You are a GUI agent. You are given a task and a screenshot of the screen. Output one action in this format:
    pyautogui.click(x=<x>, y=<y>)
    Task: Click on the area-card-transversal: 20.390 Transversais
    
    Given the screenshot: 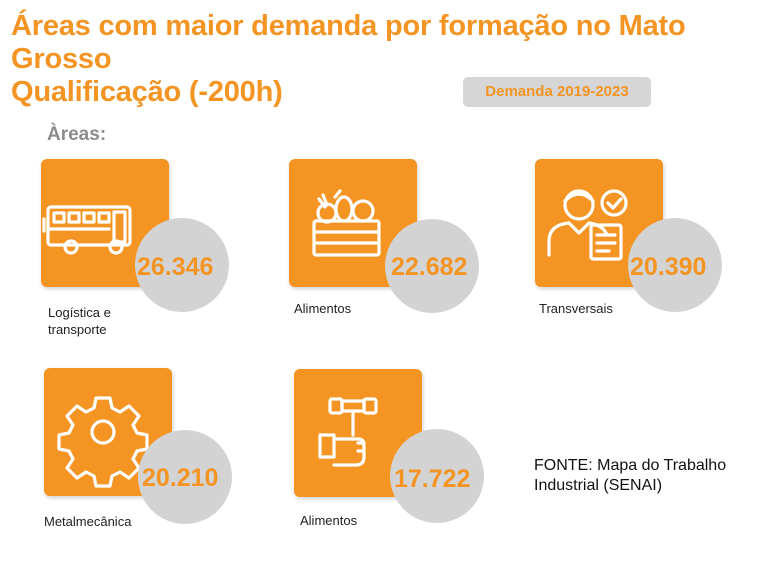 What is the action you would take?
    pyautogui.click(x=645, y=249)
    